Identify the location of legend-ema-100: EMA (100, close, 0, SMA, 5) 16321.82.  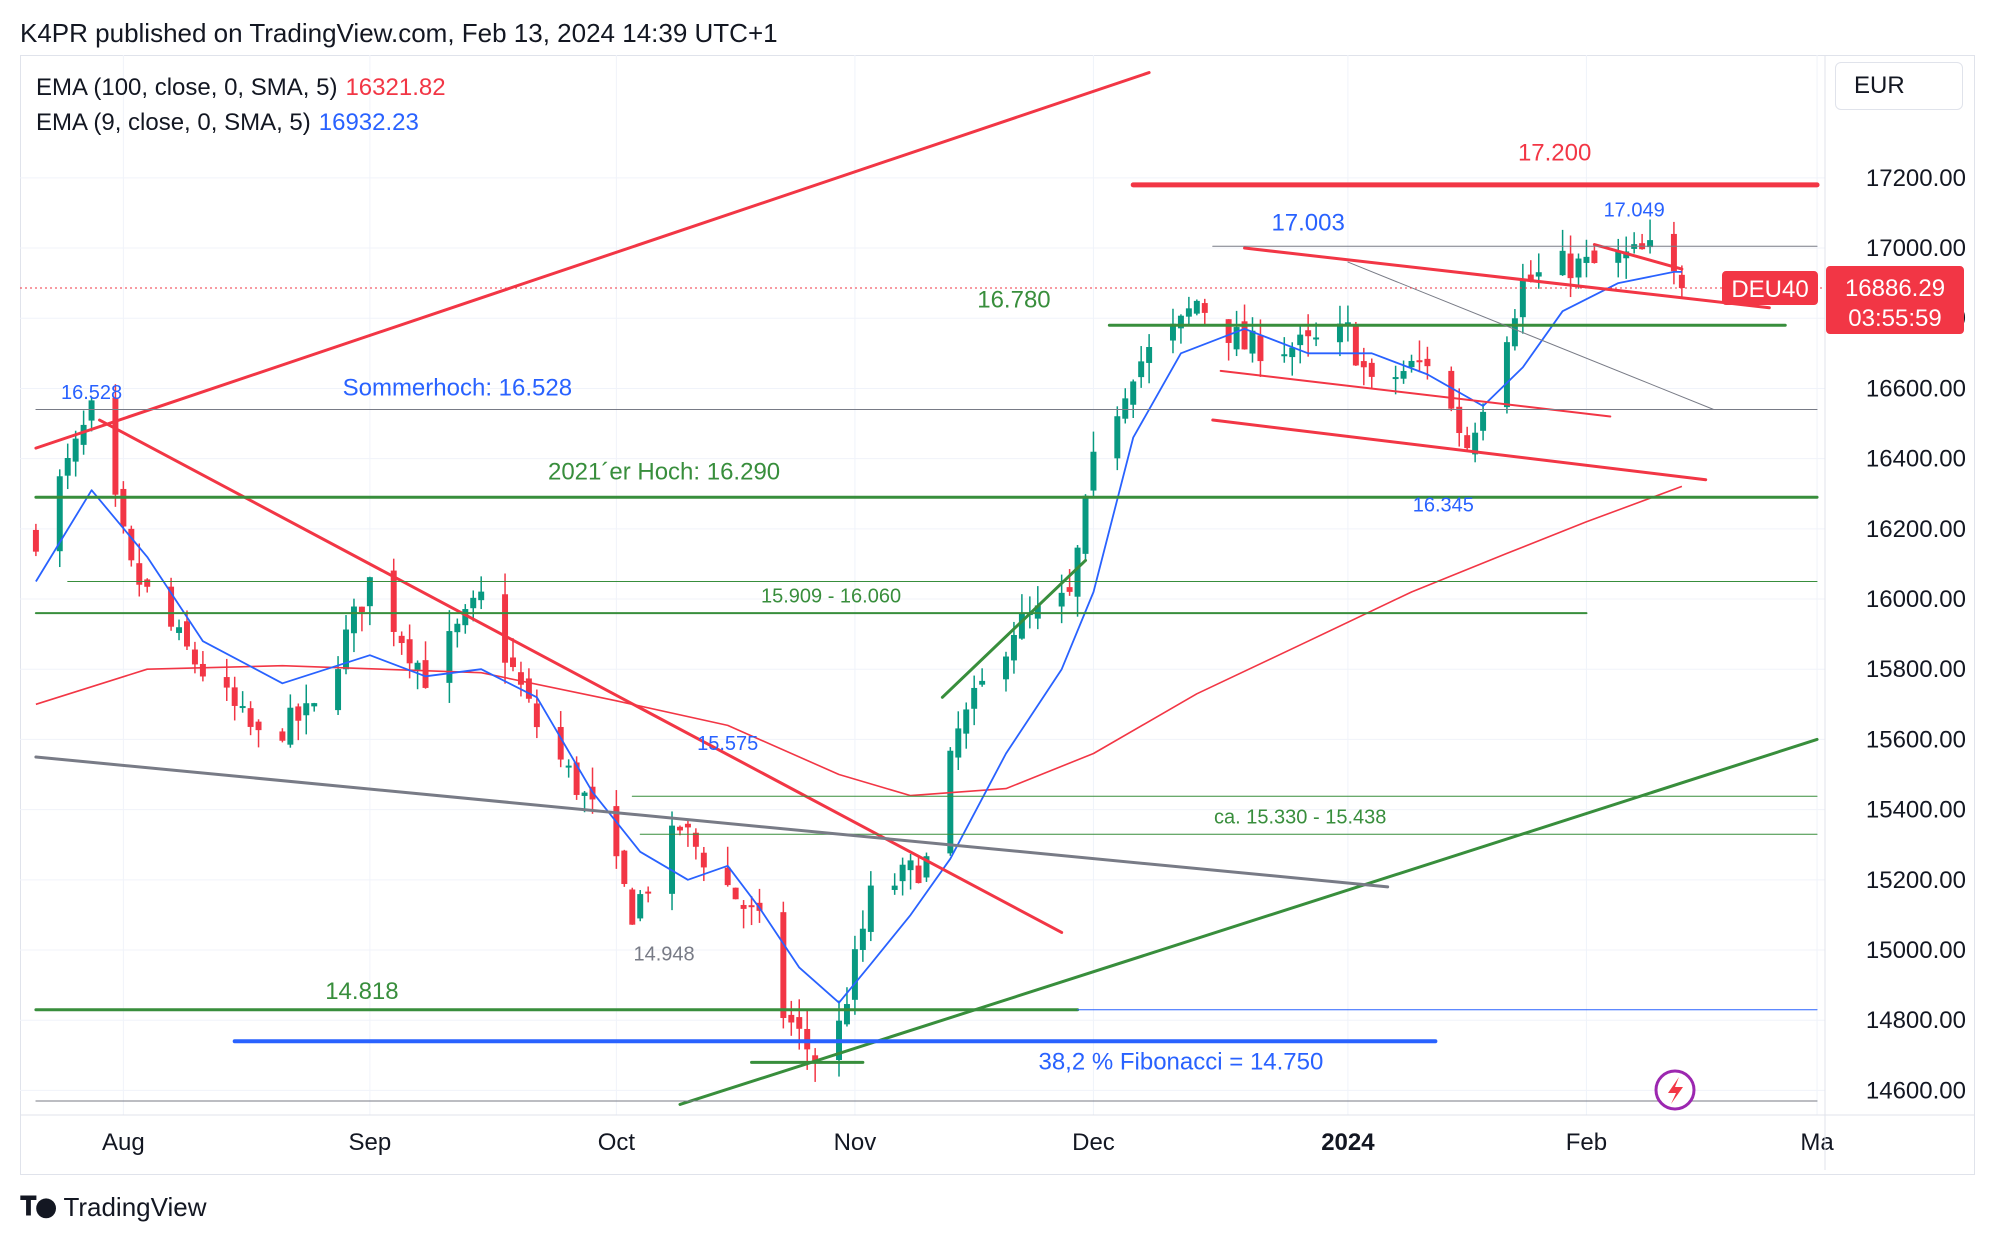
(241, 88).